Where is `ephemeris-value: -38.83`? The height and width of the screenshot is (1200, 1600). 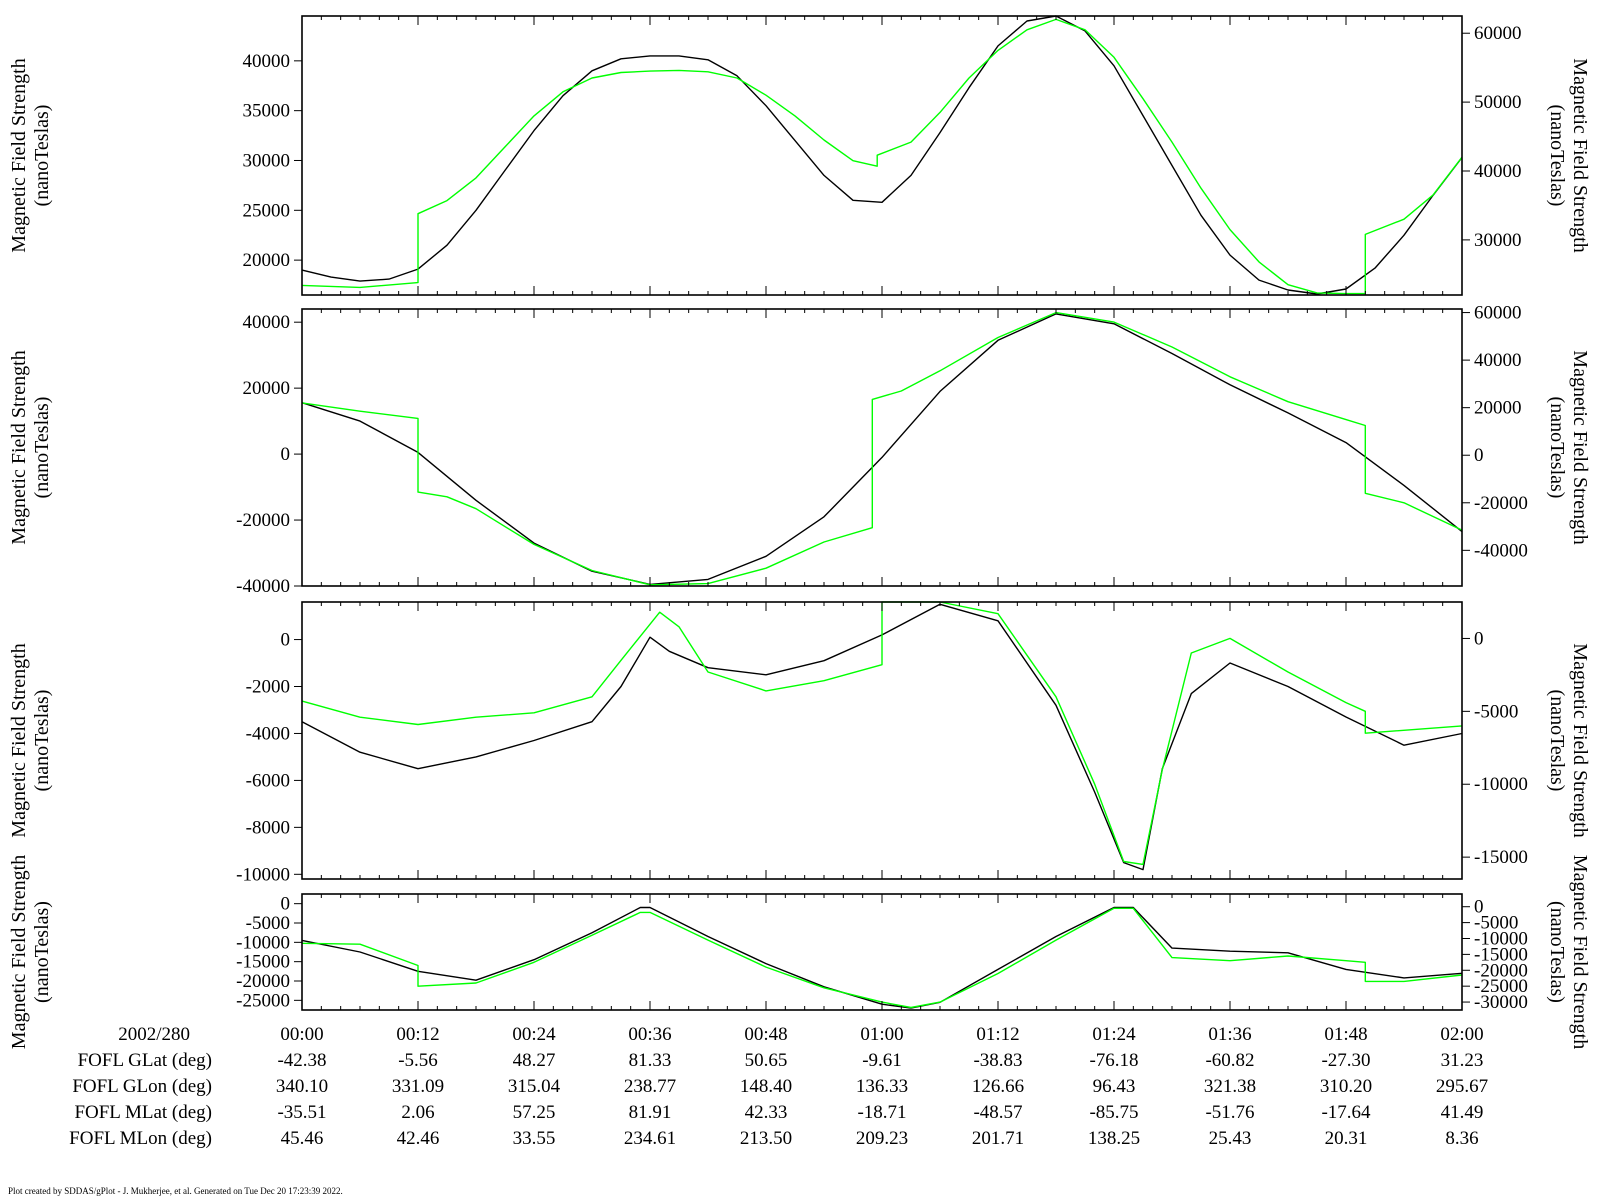
ephemeris-value: -38.83 is located at coordinates (997, 1060).